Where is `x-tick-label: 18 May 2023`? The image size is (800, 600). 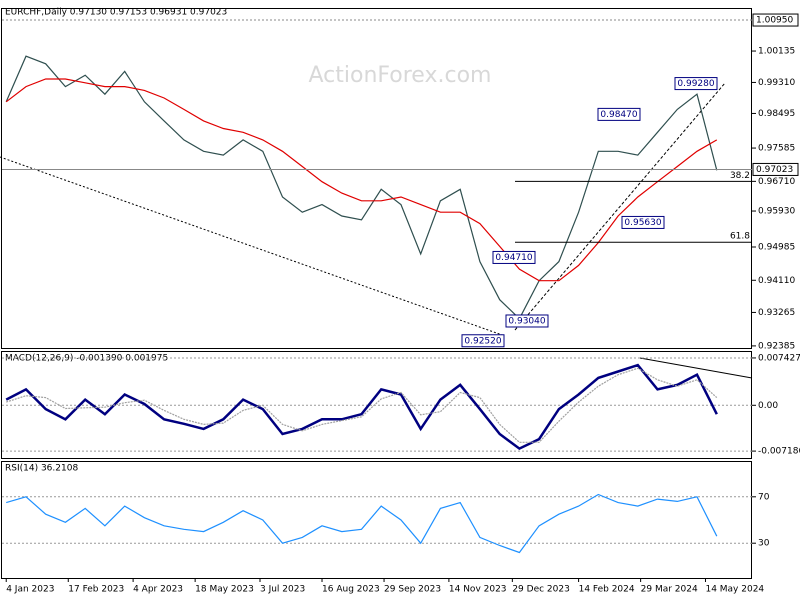 x-tick-label: 18 May 2023 is located at coordinates (224, 590).